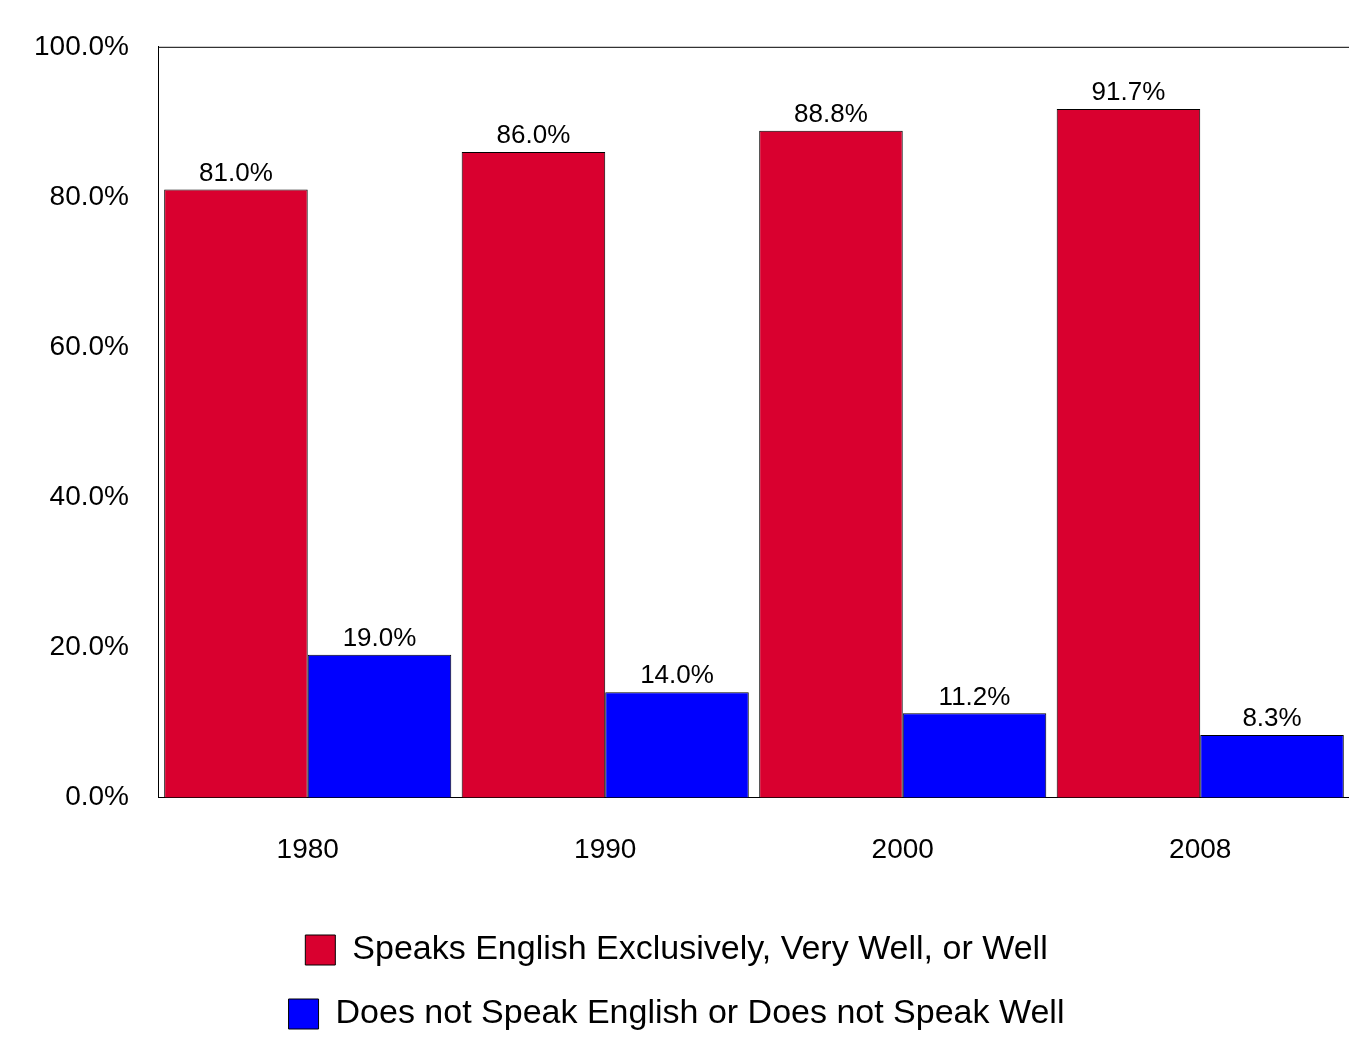 This screenshot has height=1041, width=1349. What do you see at coordinates (379, 636) in the screenshot?
I see `data-label: 19.0%` at bounding box center [379, 636].